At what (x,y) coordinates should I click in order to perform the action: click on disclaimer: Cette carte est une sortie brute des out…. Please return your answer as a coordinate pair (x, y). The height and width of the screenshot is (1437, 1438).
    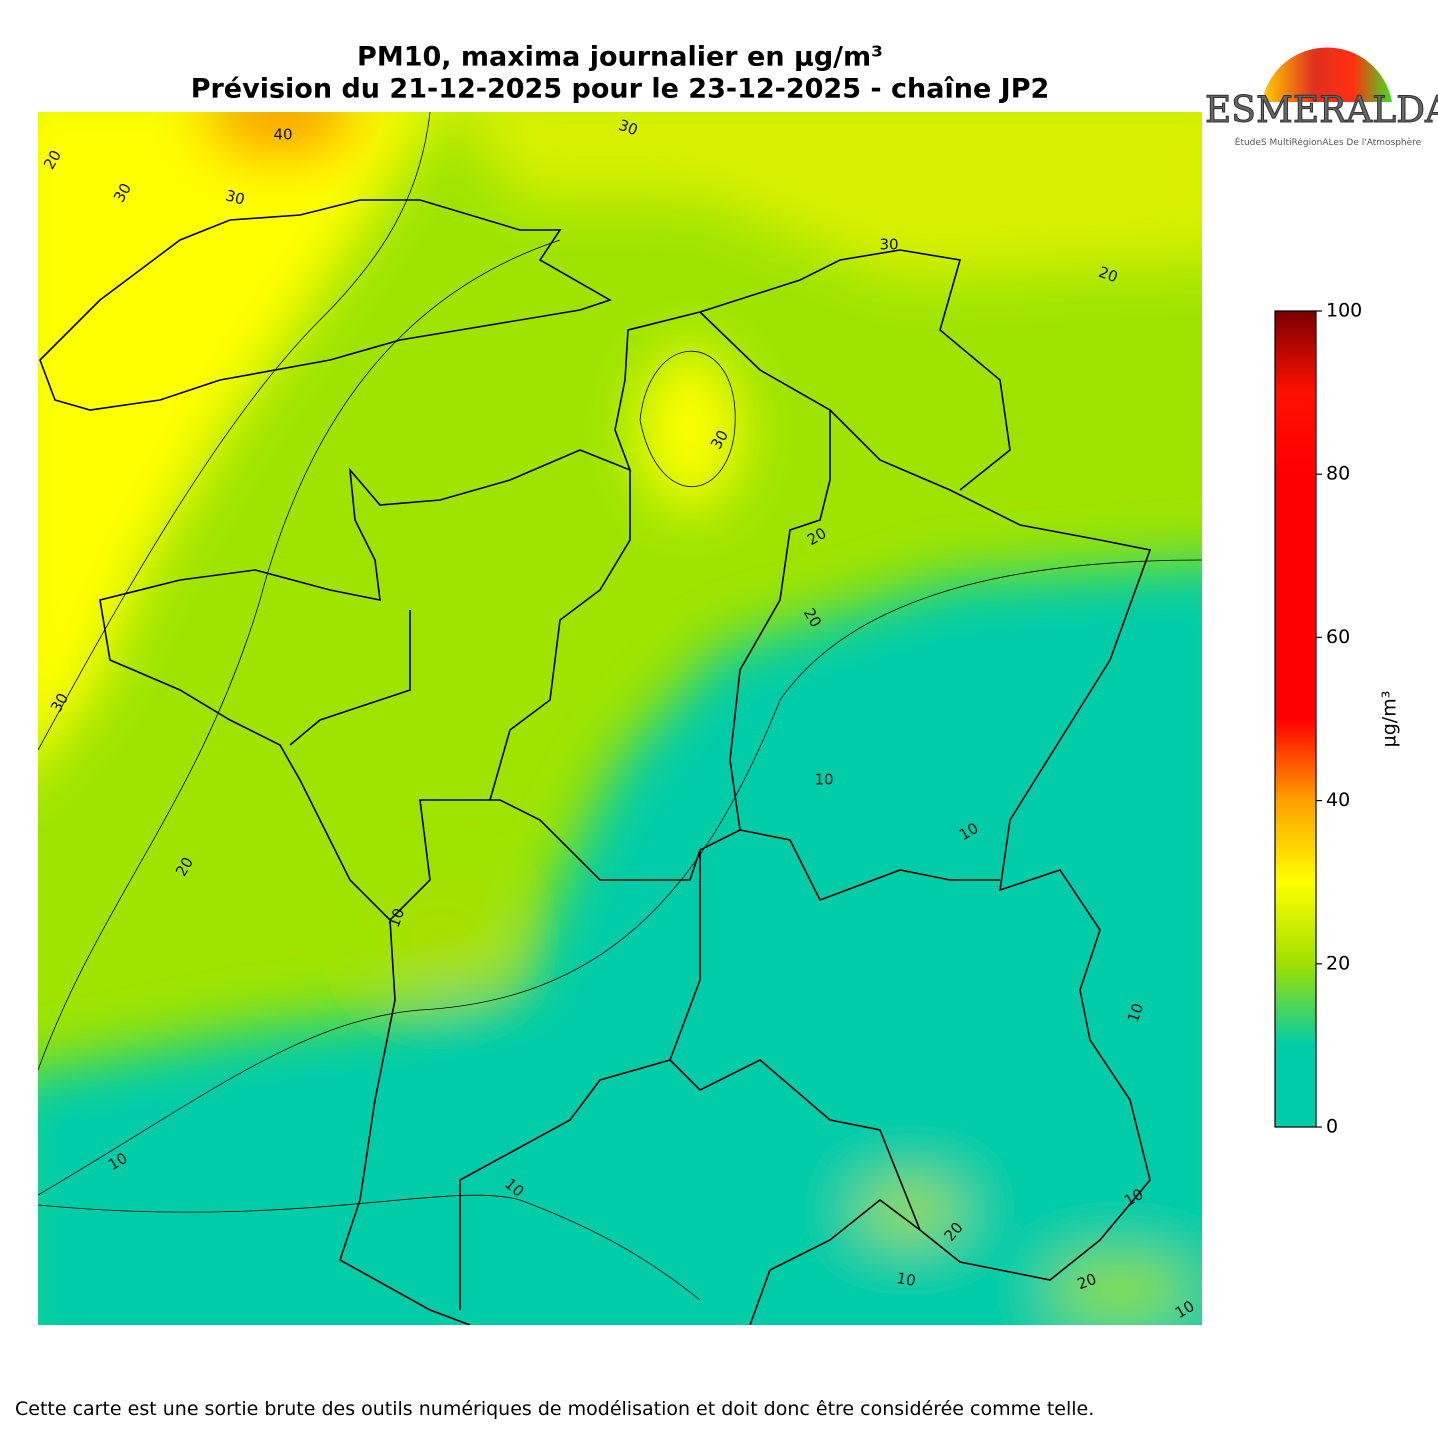
    Looking at the image, I should click on (555, 1409).